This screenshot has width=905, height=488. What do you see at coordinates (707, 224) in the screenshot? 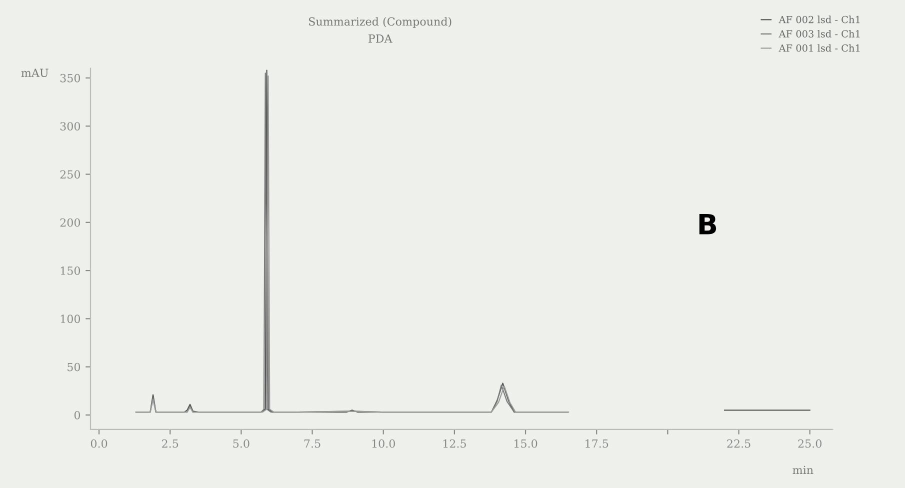
I see `annotation: B` at bounding box center [707, 224].